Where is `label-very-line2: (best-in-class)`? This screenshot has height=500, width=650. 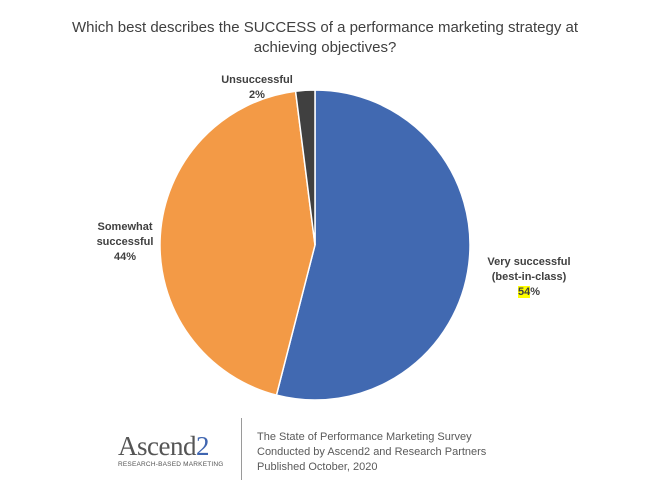 label-very-line2: (best-in-class) is located at coordinates (529, 277).